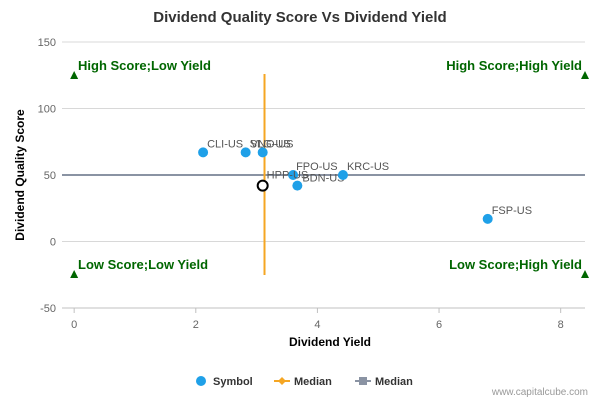  I want to click on highlight-point, so click(262, 185).